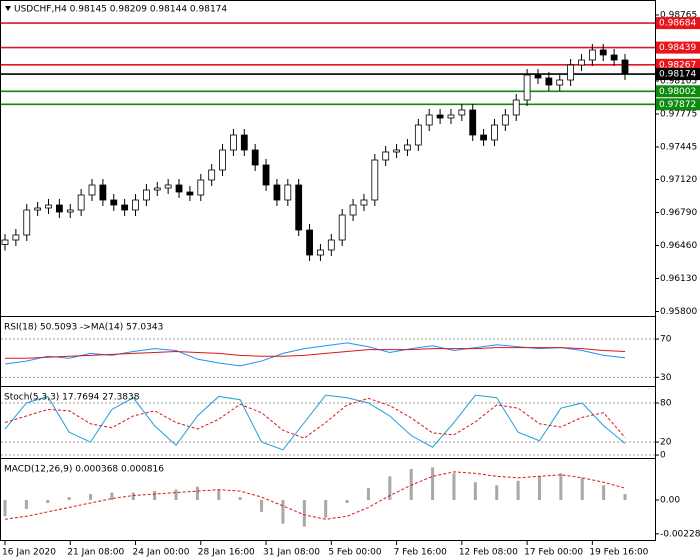 The height and width of the screenshot is (560, 700). I want to click on y-tick-label: 0.97445, so click(678, 148).